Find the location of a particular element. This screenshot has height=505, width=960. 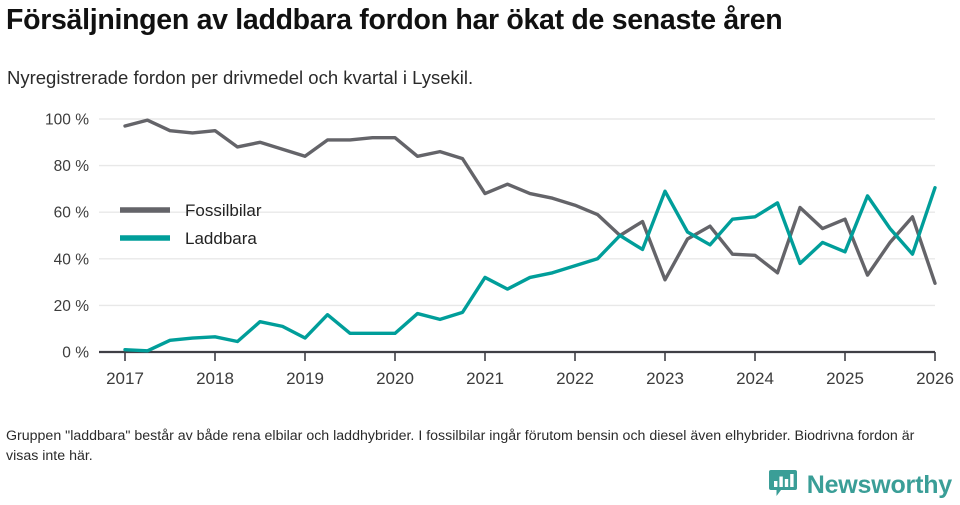

x-axis-tick-label: 2024 is located at coordinates (755, 378).